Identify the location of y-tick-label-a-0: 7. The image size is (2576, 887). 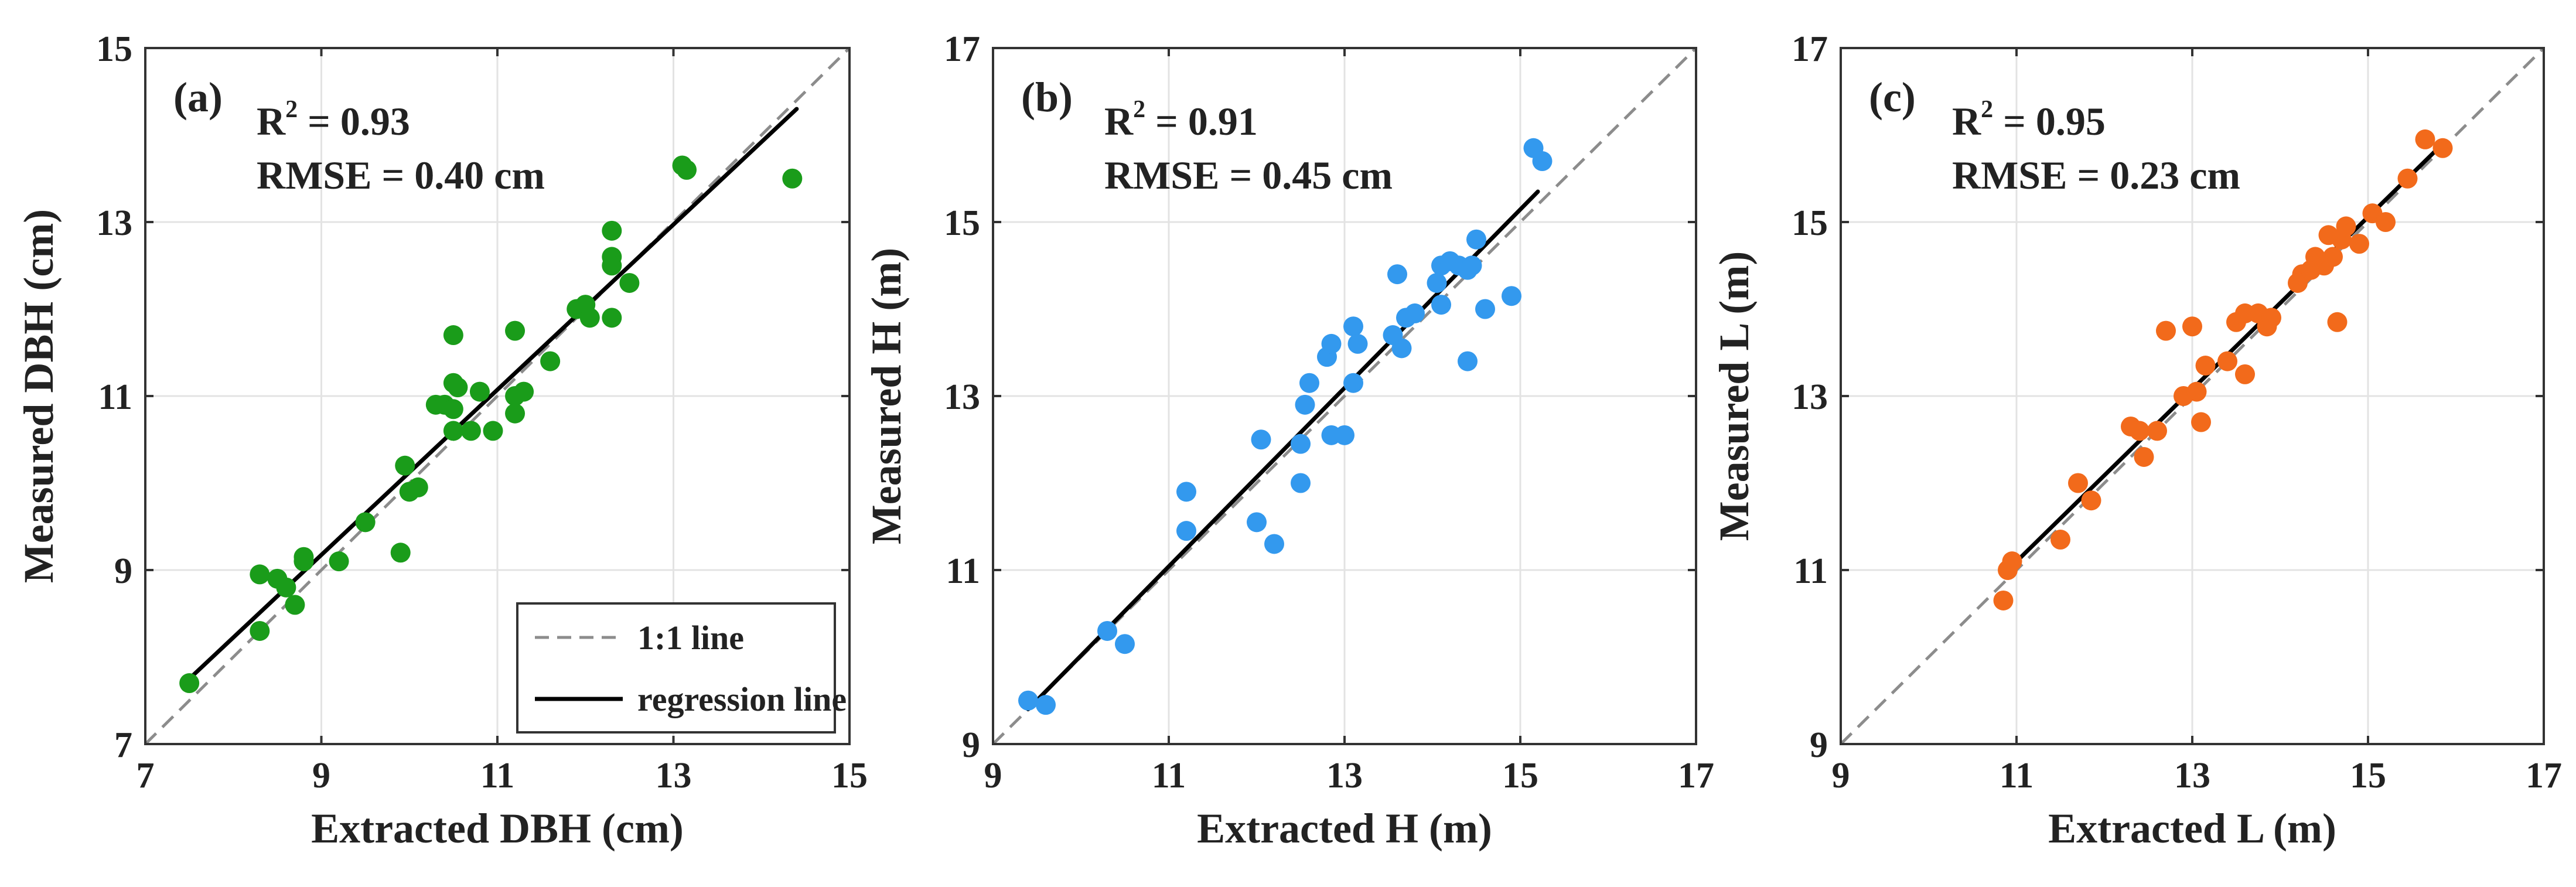
(123, 745).